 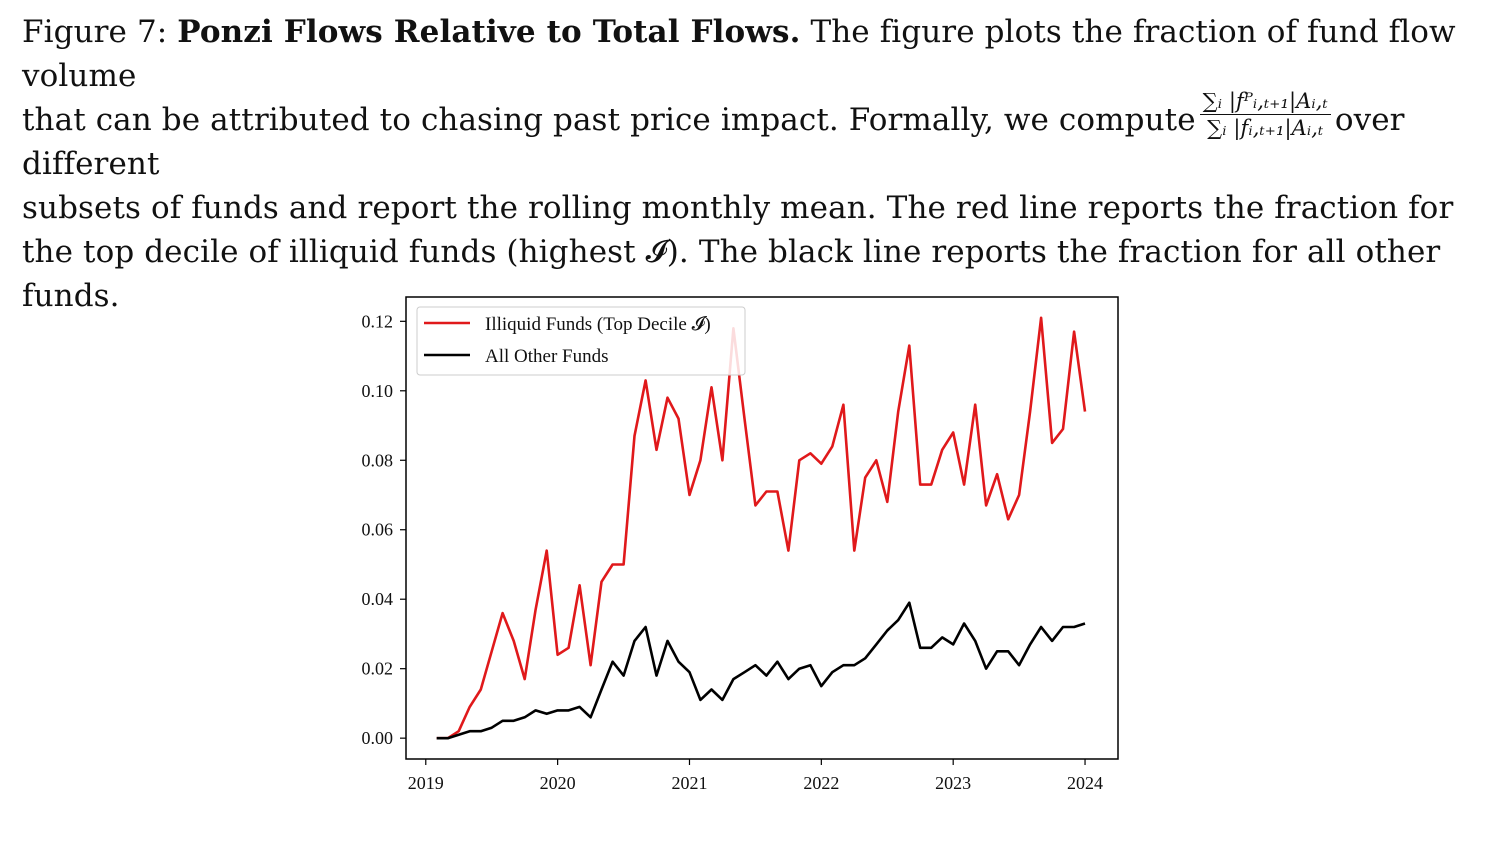 What do you see at coordinates (761, 670) in the screenshot?
I see `series-line-all-other-funds` at bounding box center [761, 670].